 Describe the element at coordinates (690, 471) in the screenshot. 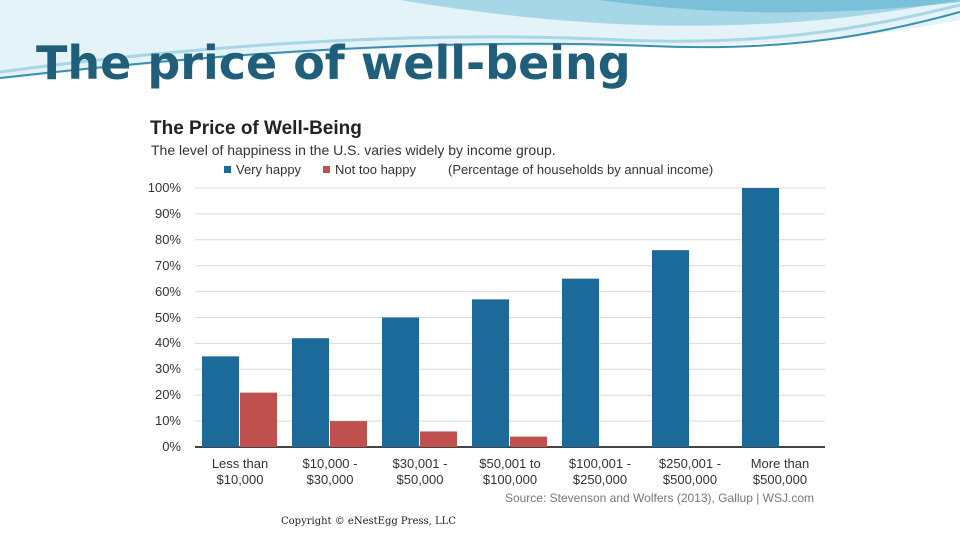

I see `x-category-label: $250,001 - $500,000` at that location.